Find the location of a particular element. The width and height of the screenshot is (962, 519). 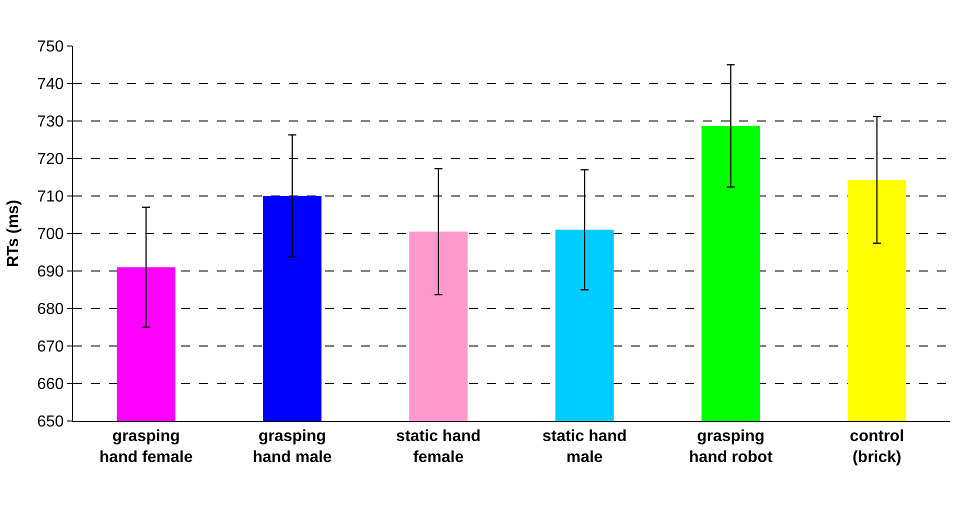

y-tick-label: 690 is located at coordinates (50, 272).